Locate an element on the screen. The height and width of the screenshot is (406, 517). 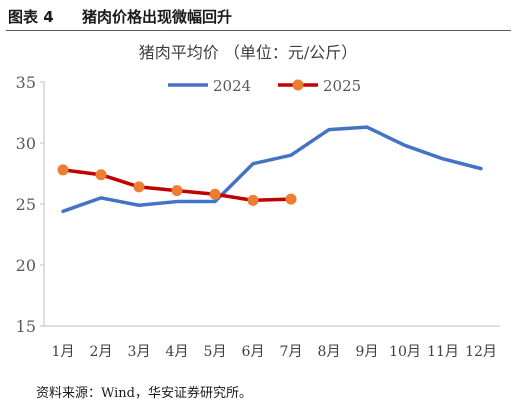
x-tick-label: 4月 is located at coordinates (177, 352).